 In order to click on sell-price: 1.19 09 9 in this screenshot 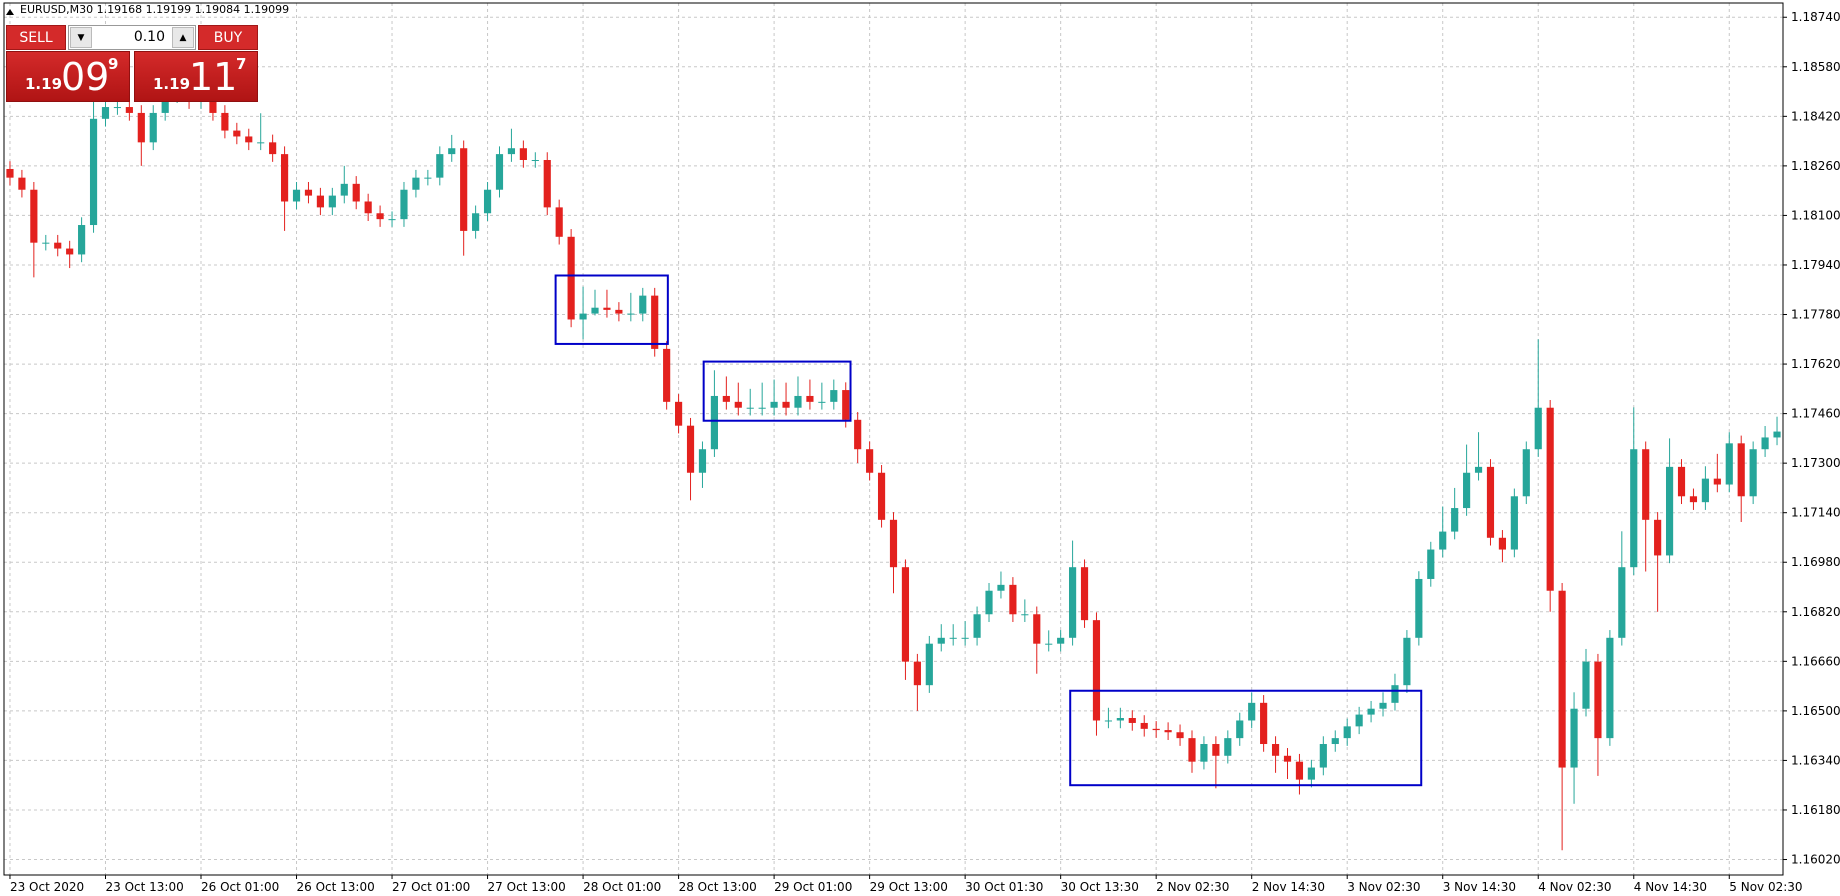, I will do `click(68, 76)`.